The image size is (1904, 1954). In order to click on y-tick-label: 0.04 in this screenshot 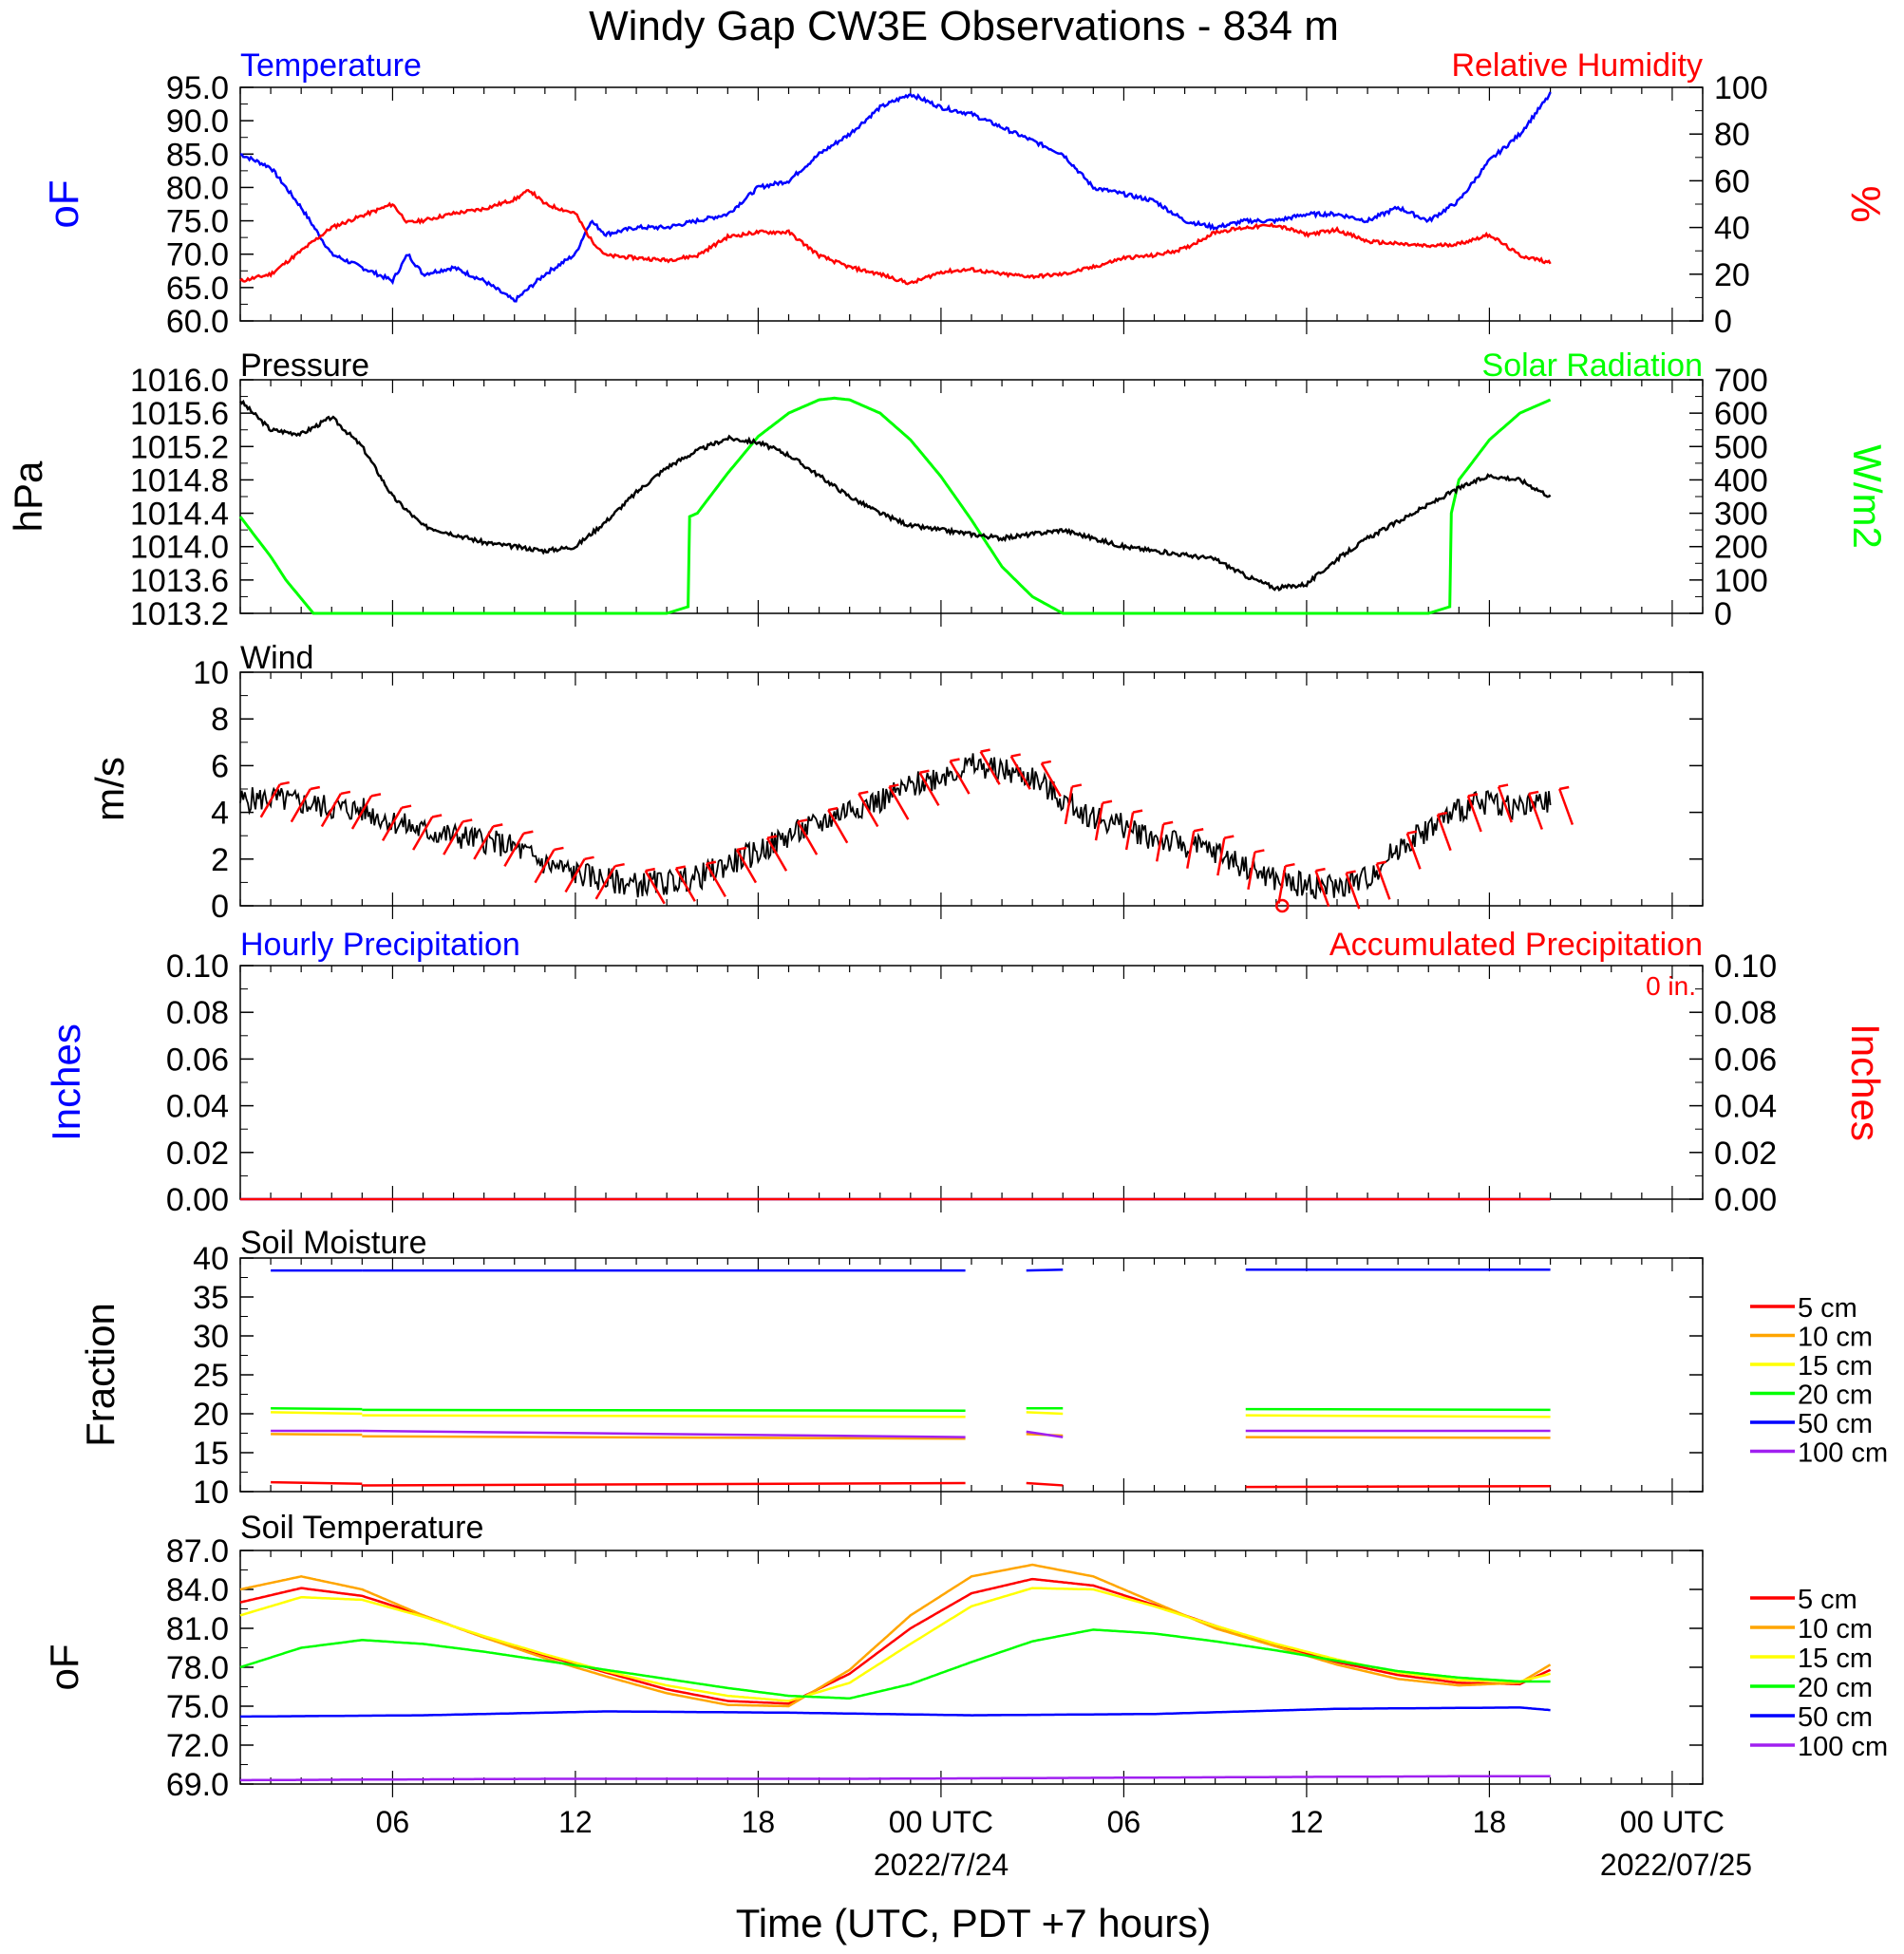, I will do `click(1745, 1107)`.